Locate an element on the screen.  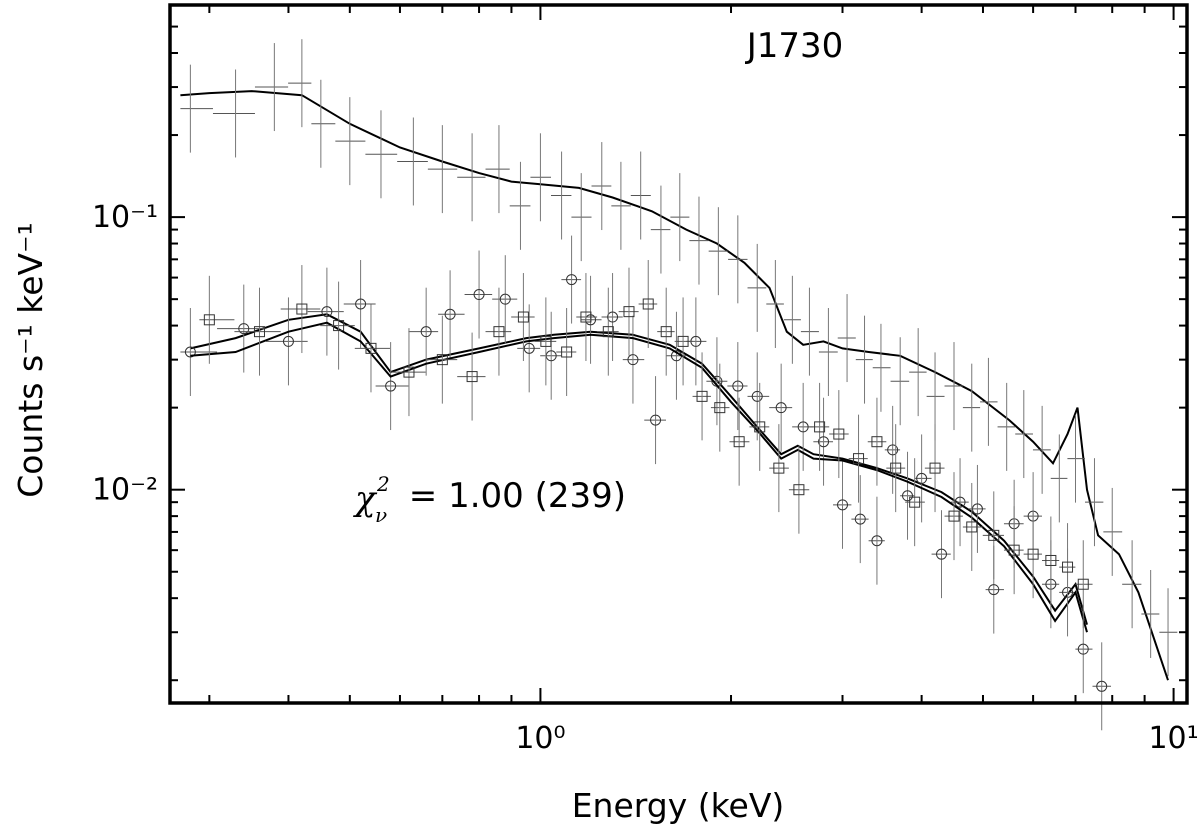
x-tick-label: 10⁰ is located at coordinates (540, 738).